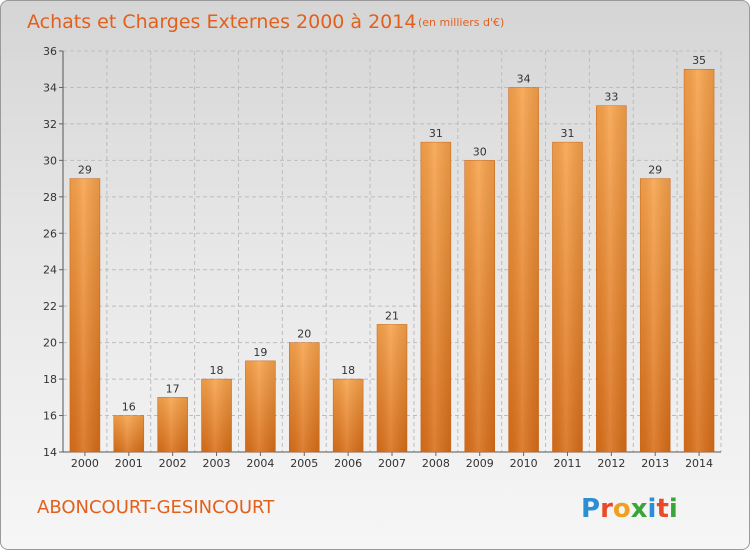 The width and height of the screenshot is (750, 550). I want to click on value-label-2012: 33, so click(611, 97).